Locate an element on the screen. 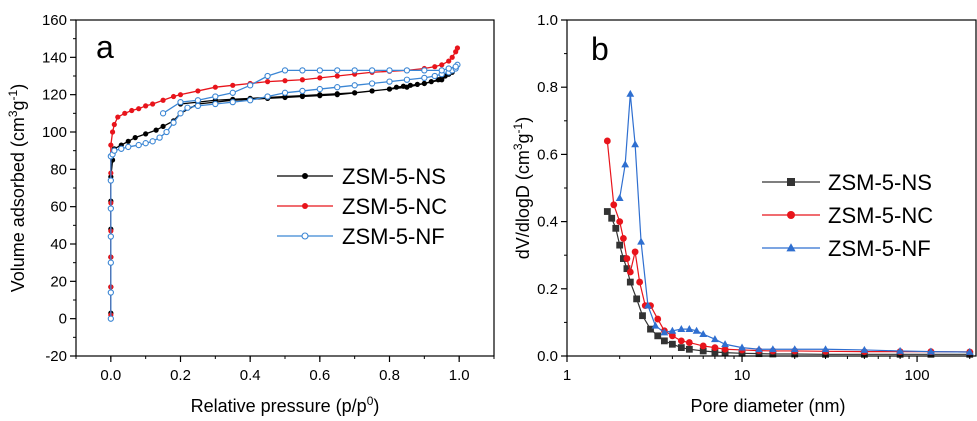 The height and width of the screenshot is (421, 977). panel-a-y-axis-label: Volume adsorbed (cm3g-1) is located at coordinates (17, 188).